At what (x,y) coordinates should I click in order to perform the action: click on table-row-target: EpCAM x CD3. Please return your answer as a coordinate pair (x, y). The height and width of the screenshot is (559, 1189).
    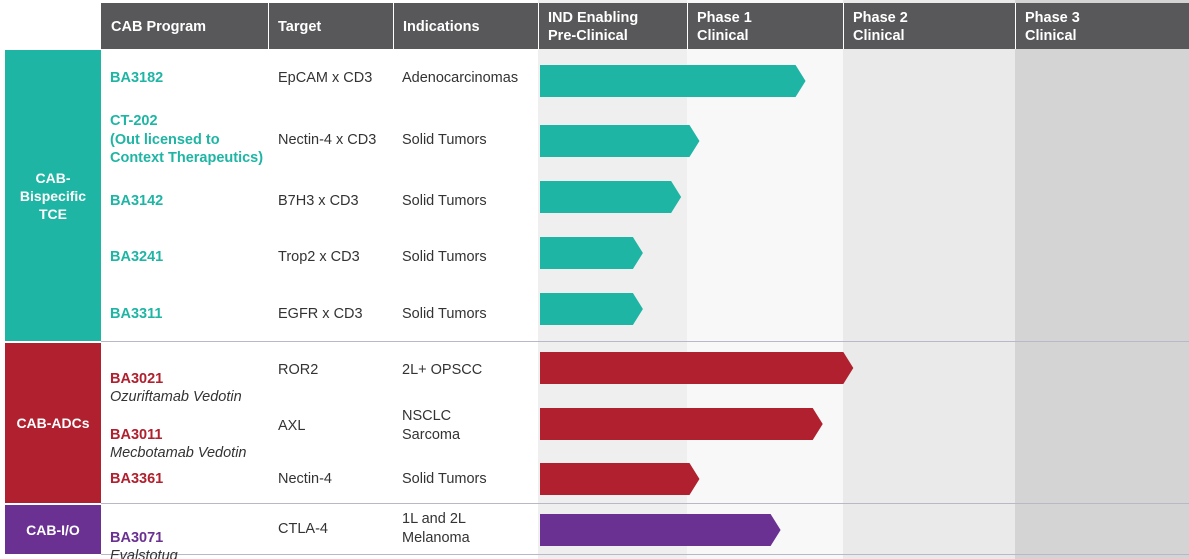
    Looking at the image, I should click on (325, 78).